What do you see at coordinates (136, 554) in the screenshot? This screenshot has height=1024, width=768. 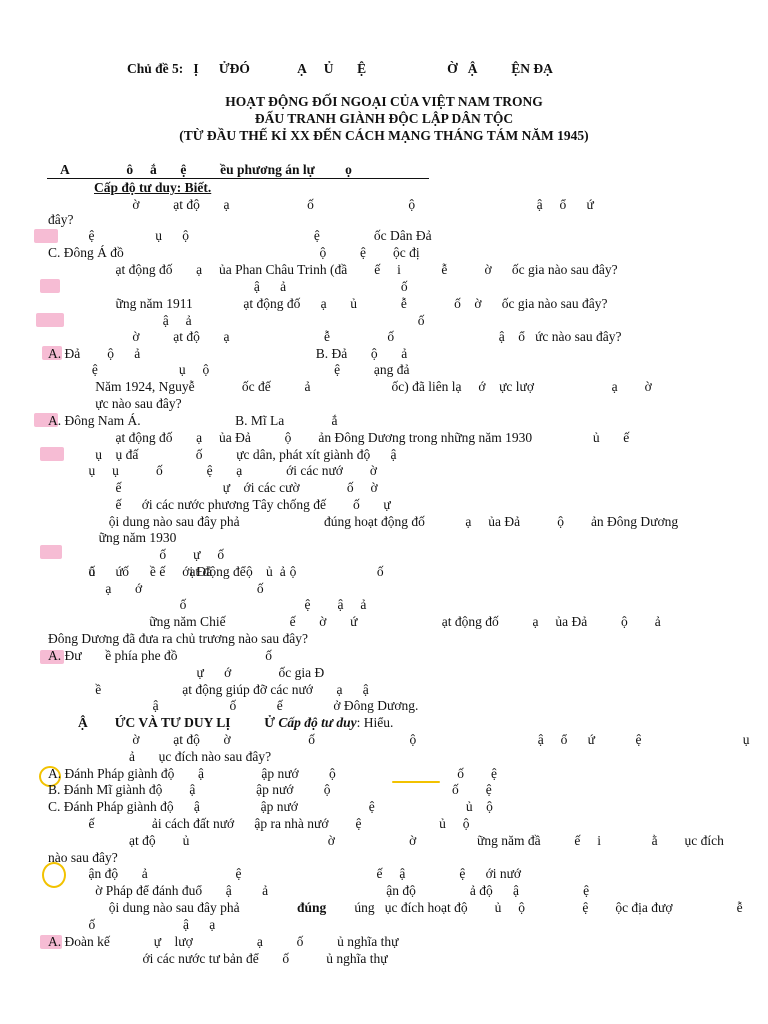 I see `text-line: ố ự ố` at bounding box center [136, 554].